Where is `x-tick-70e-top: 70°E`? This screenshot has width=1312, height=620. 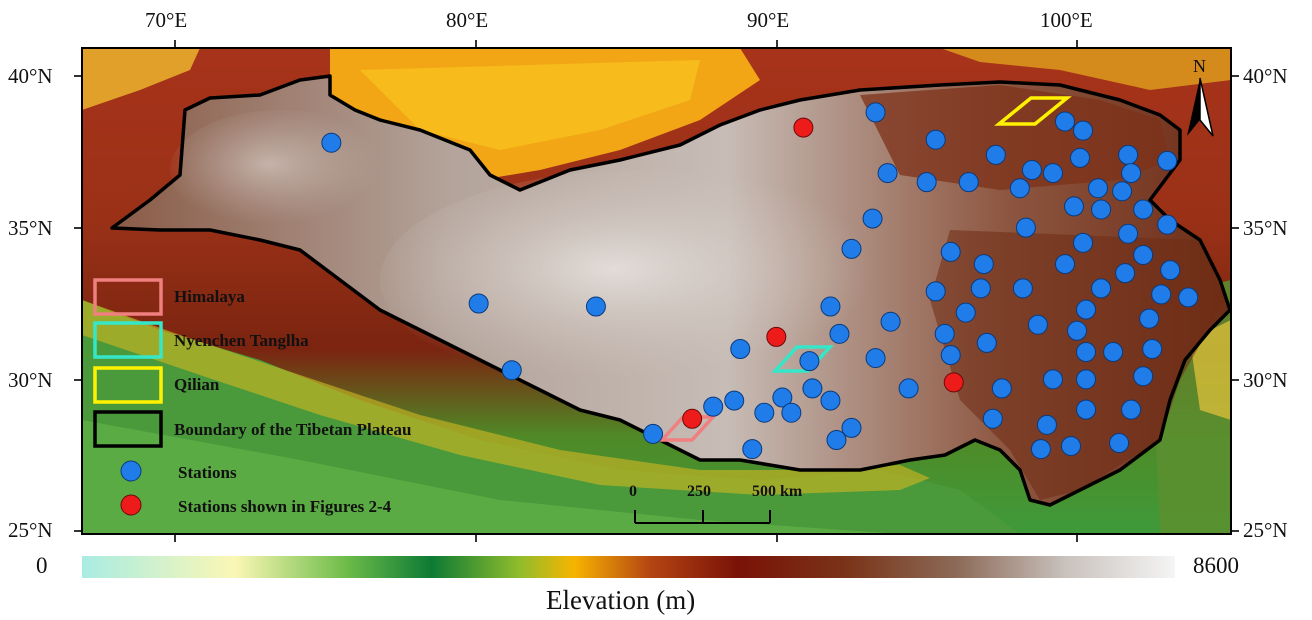 x-tick-70e-top: 70°E is located at coordinates (166, 20).